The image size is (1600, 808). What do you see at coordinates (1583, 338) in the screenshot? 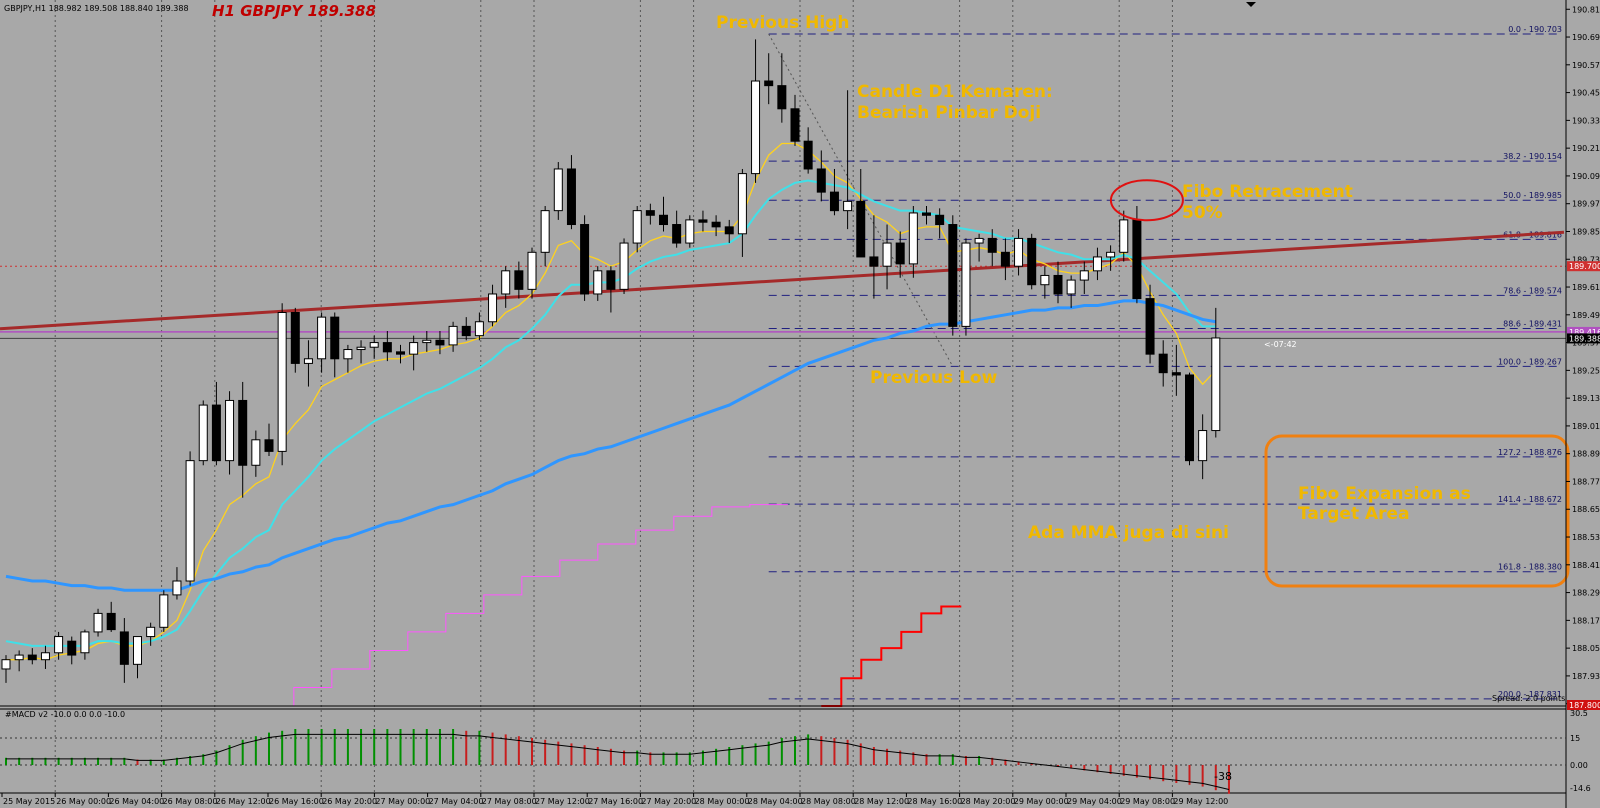
I see `price-tag-bid-bg` at bounding box center [1583, 338].